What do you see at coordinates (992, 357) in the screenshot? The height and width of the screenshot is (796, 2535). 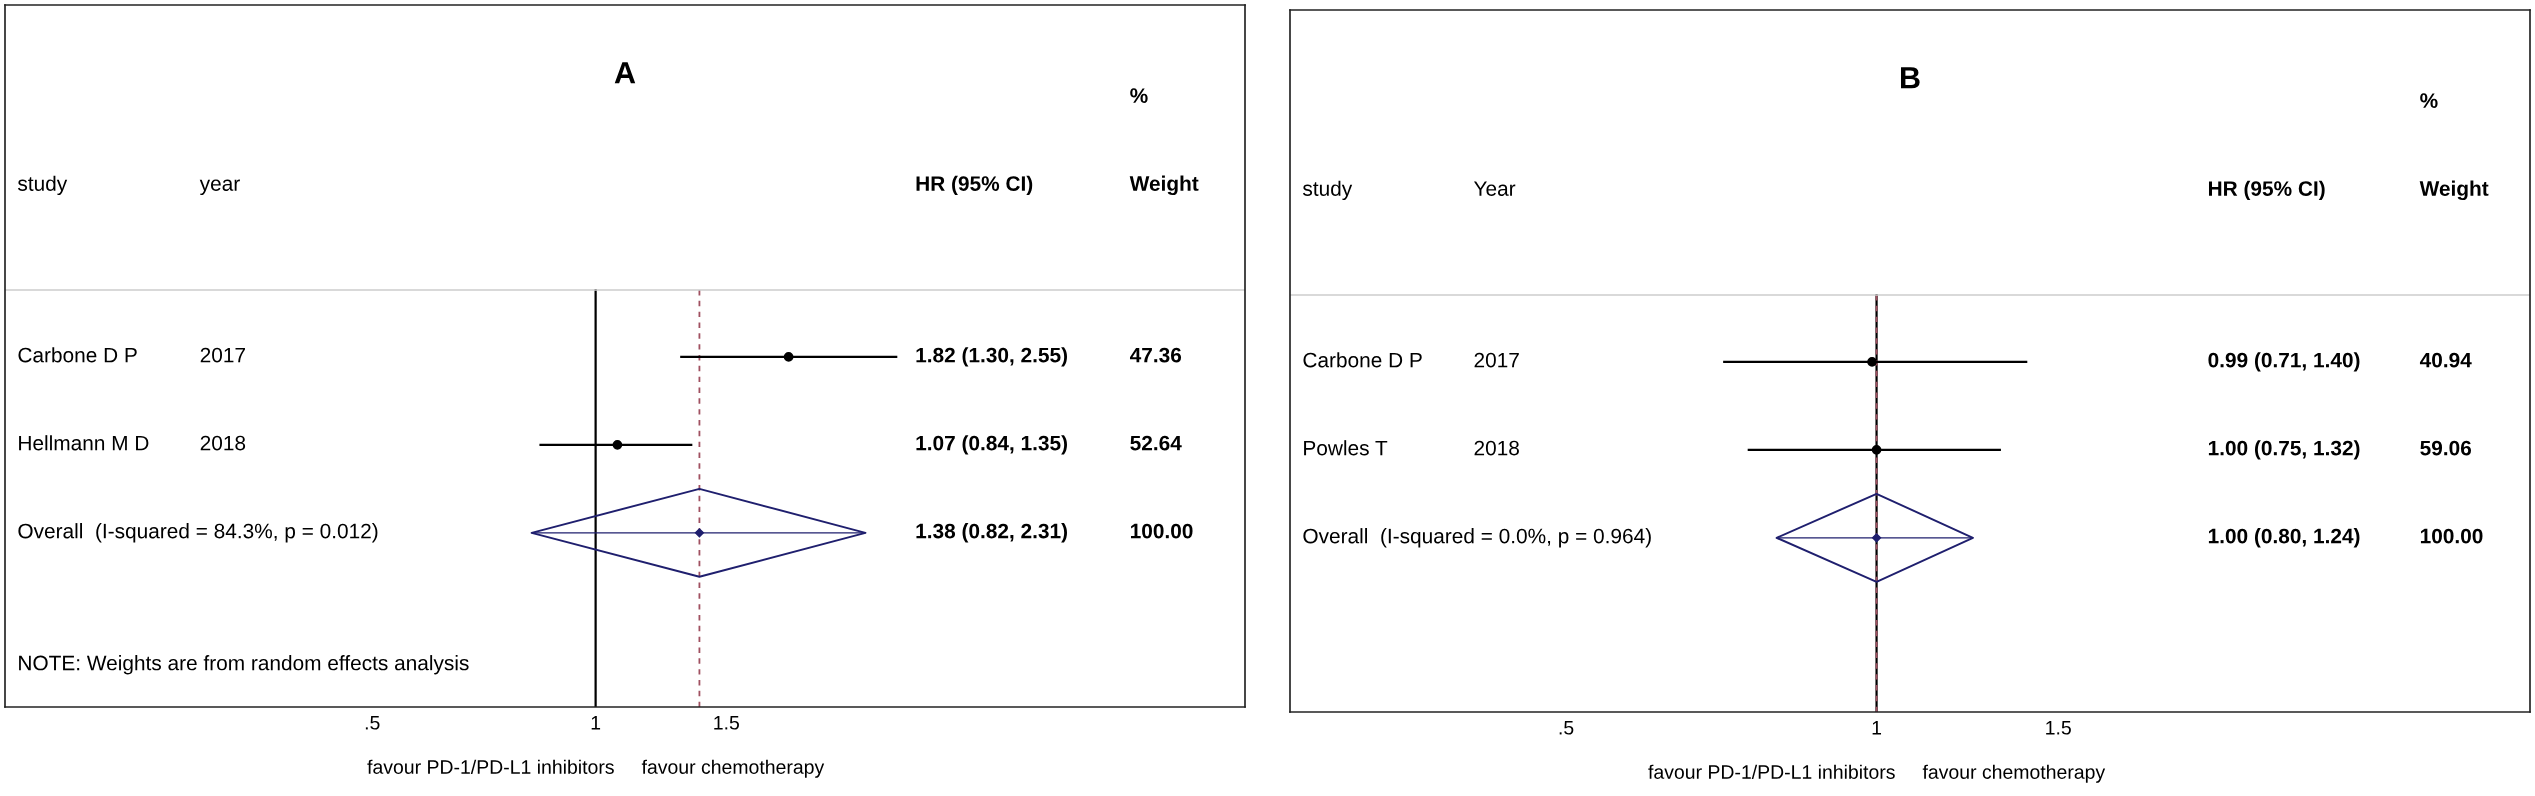 I see `text: 1.82 (1.30, 2.55)` at bounding box center [992, 357].